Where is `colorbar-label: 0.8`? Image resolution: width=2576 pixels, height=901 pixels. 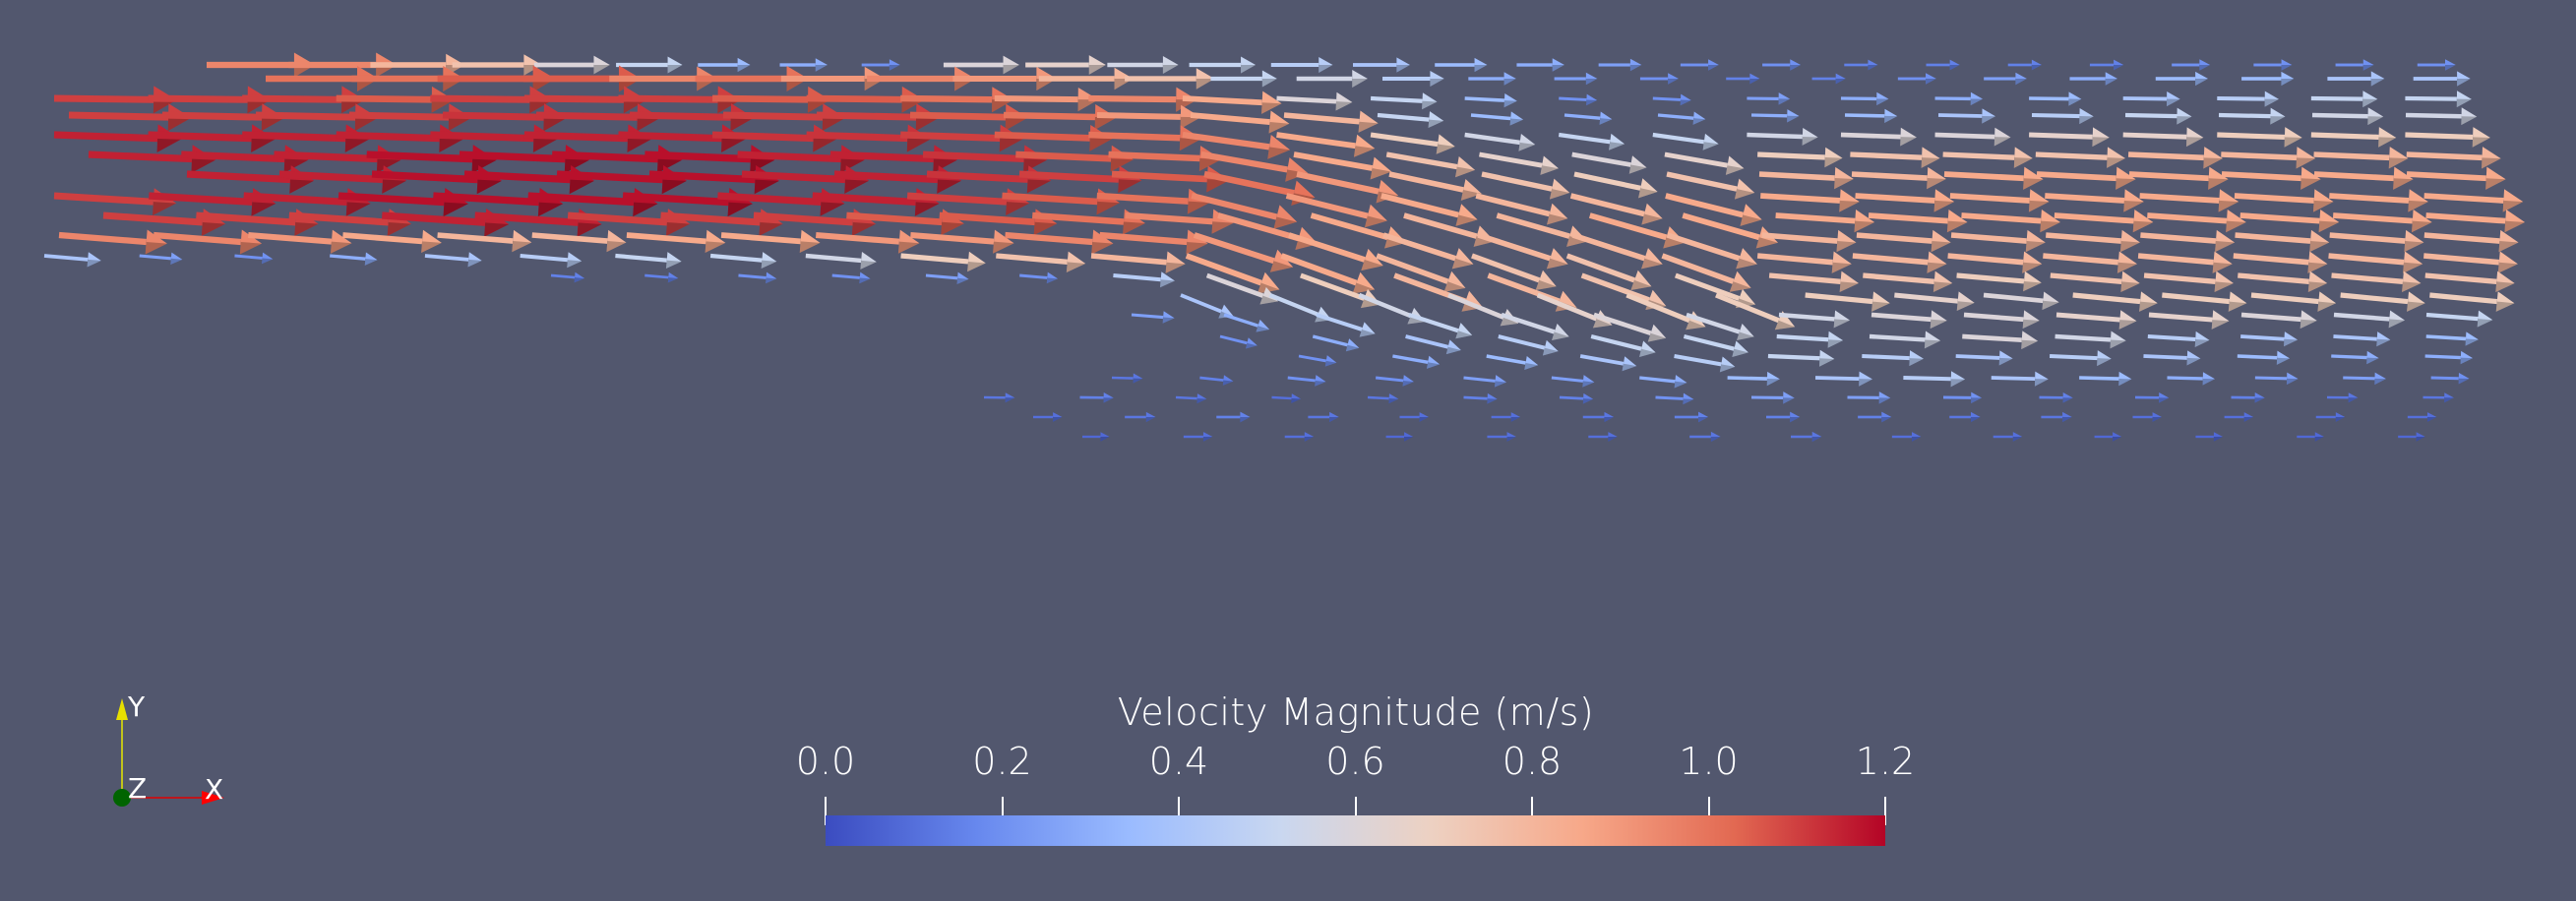
colorbar-label: 0.8 is located at coordinates (1532, 761).